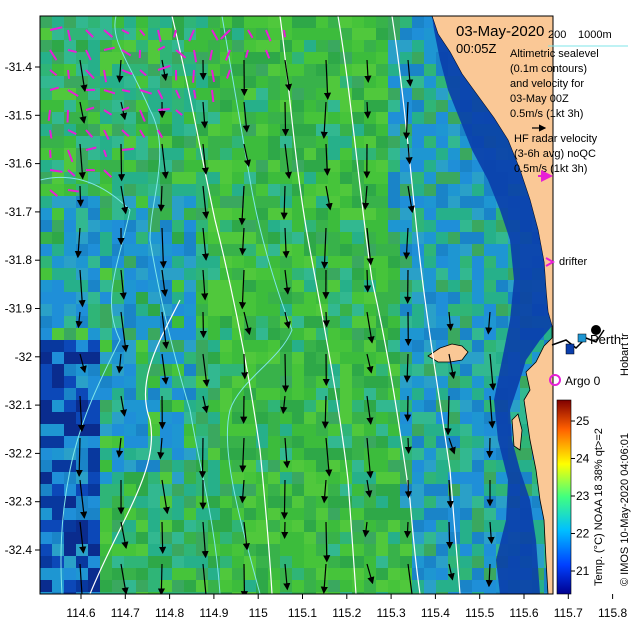  Describe the element at coordinates (583, 381) in the screenshot. I see `argo-label: Argo 0` at that location.